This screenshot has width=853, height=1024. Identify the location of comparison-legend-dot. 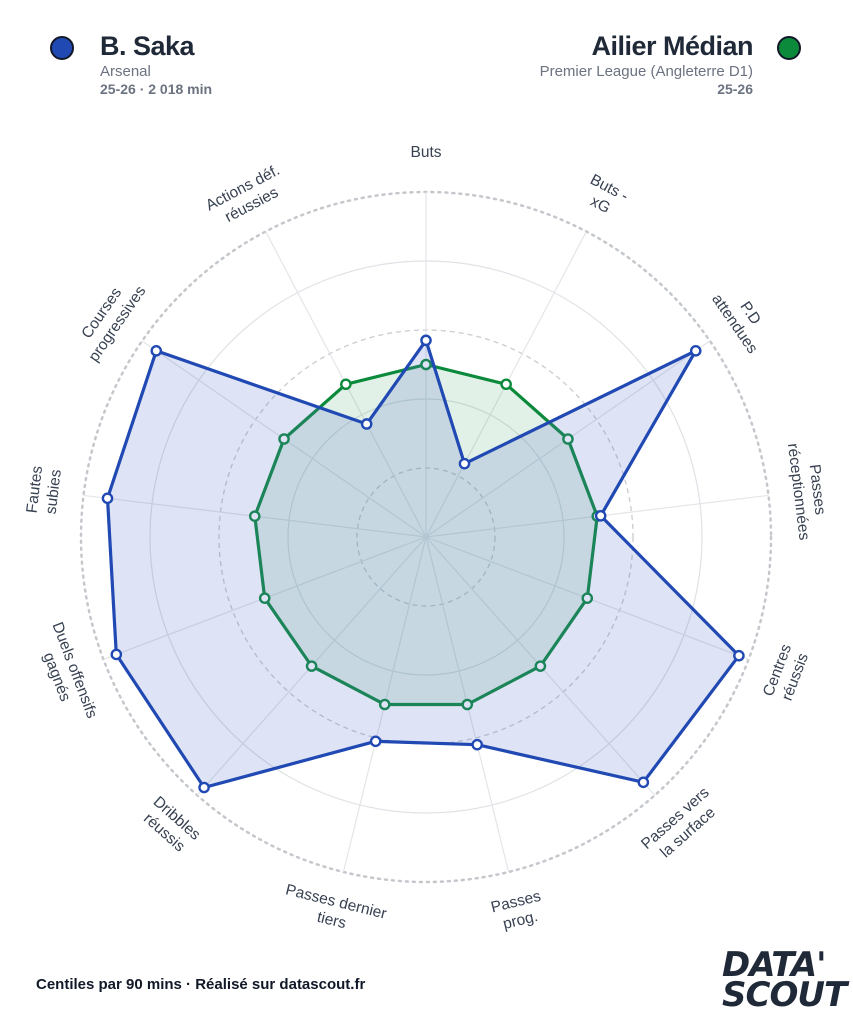
(789, 48).